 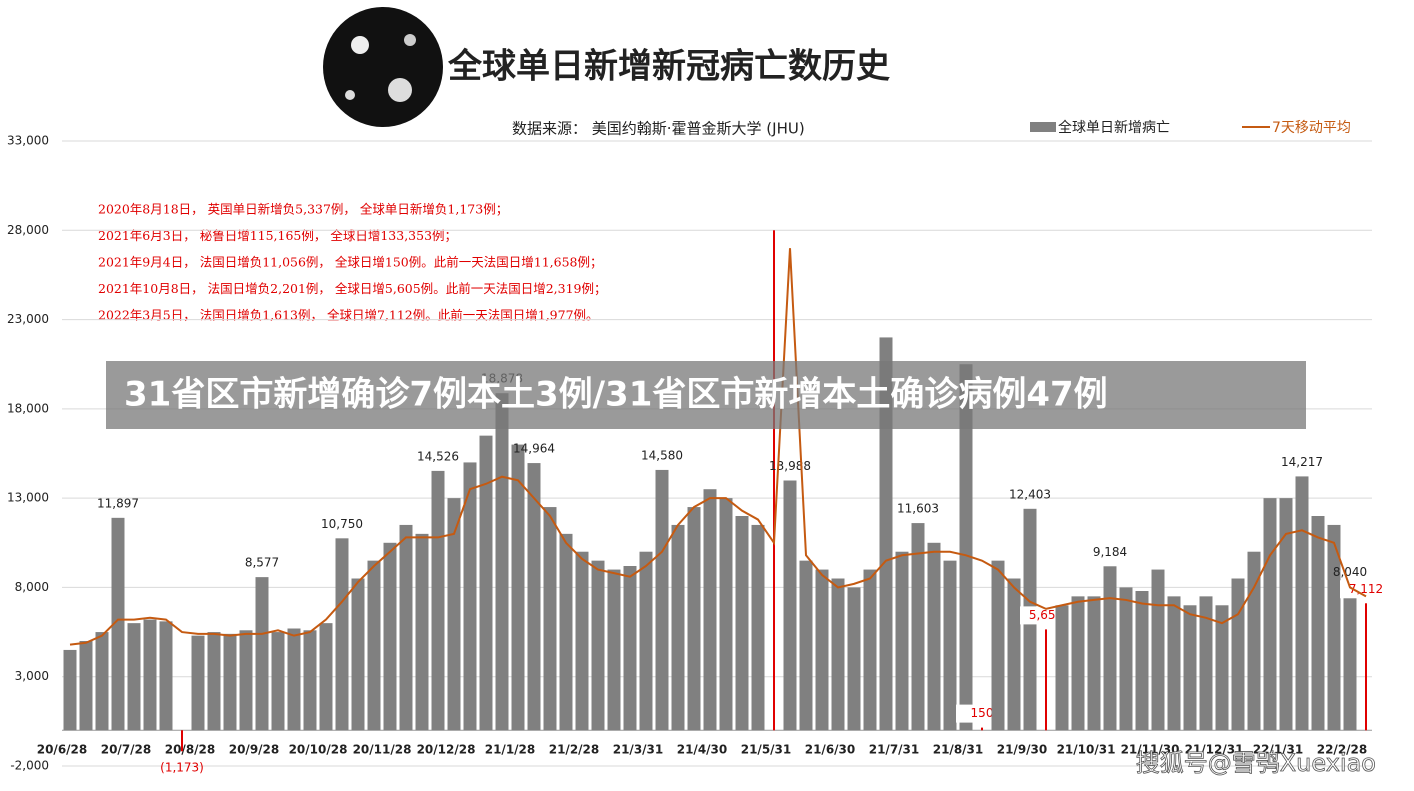 I want to click on value-label: 5,650, so click(x=1046, y=615).